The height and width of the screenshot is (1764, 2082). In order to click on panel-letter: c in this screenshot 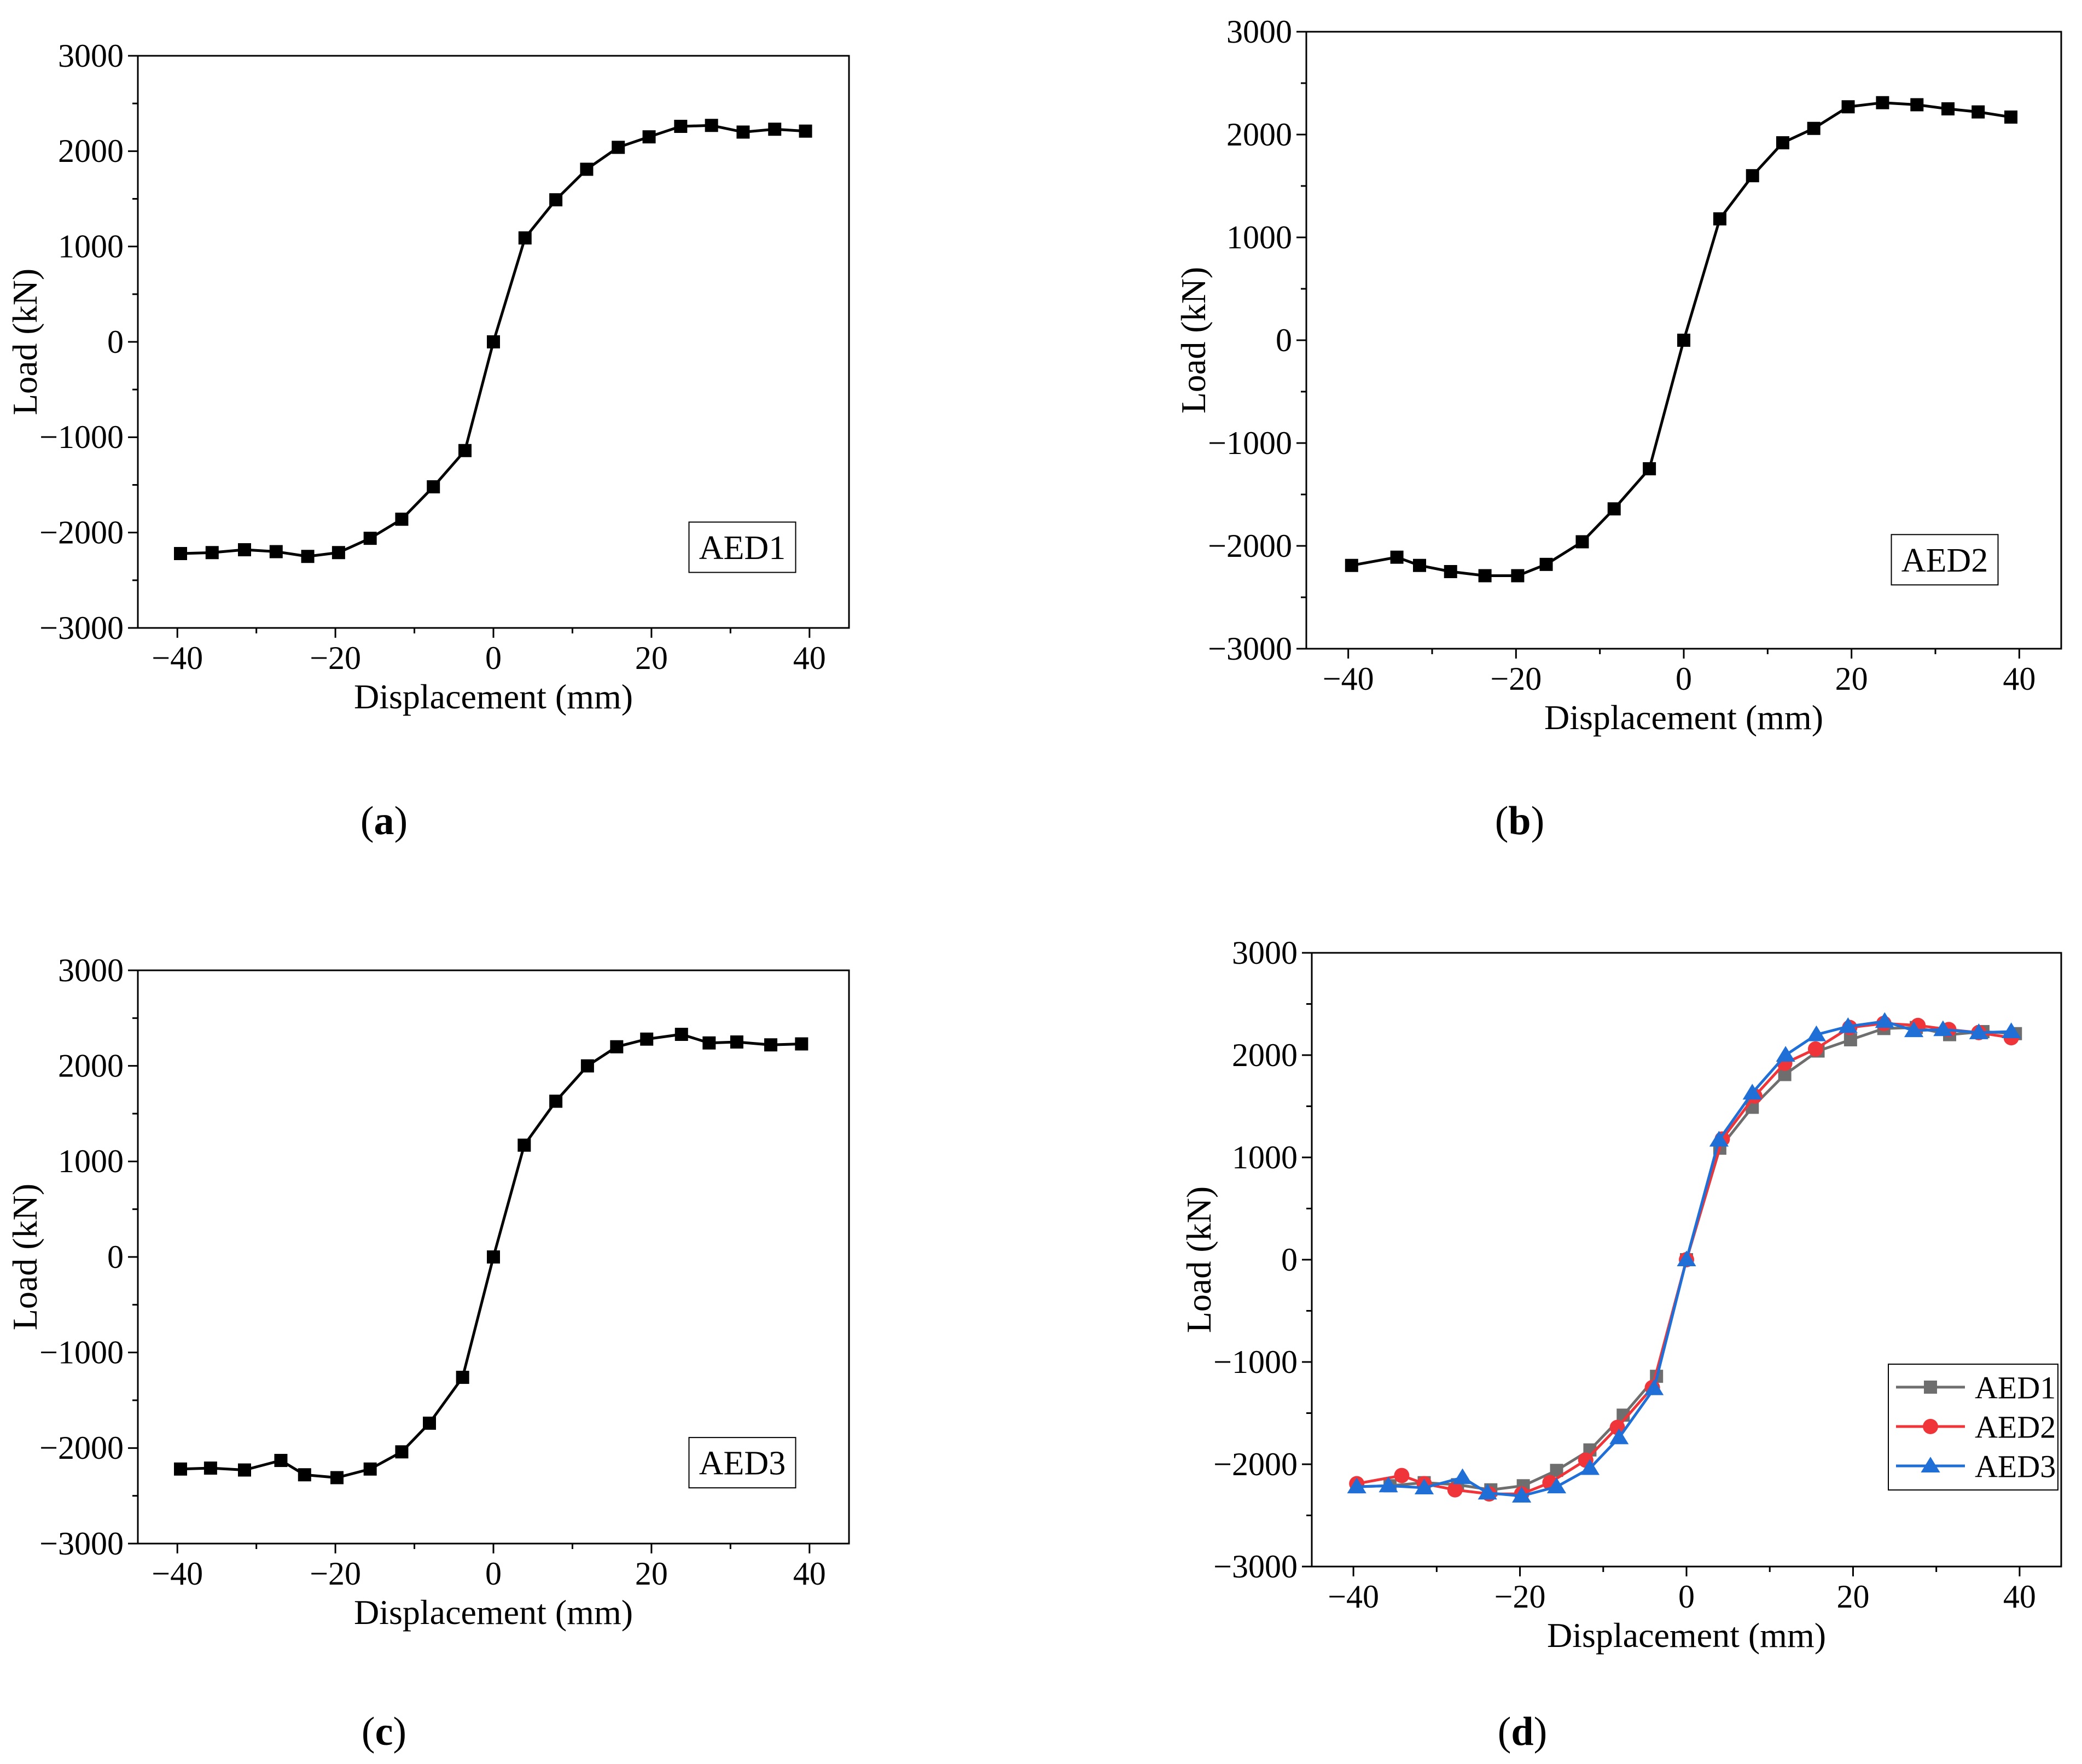, I will do `click(384, 1731)`.